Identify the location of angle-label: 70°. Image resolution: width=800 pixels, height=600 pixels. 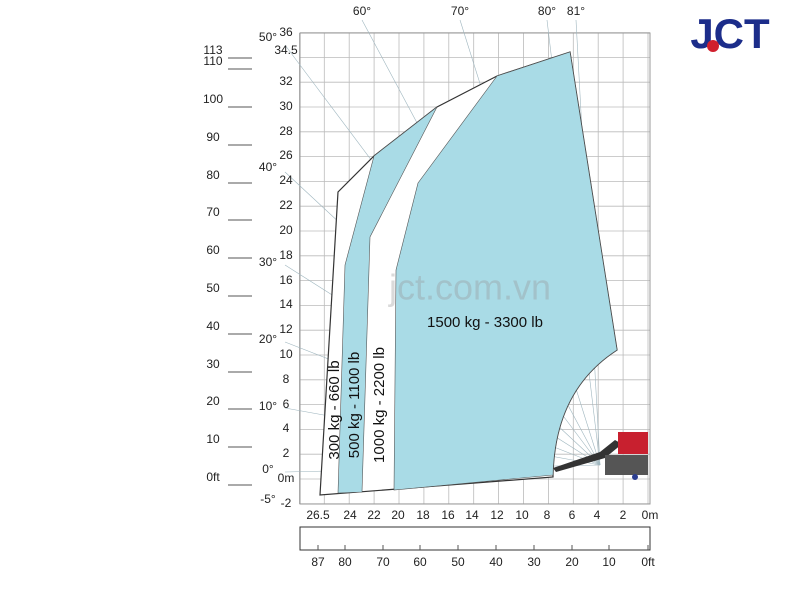
(460, 11).